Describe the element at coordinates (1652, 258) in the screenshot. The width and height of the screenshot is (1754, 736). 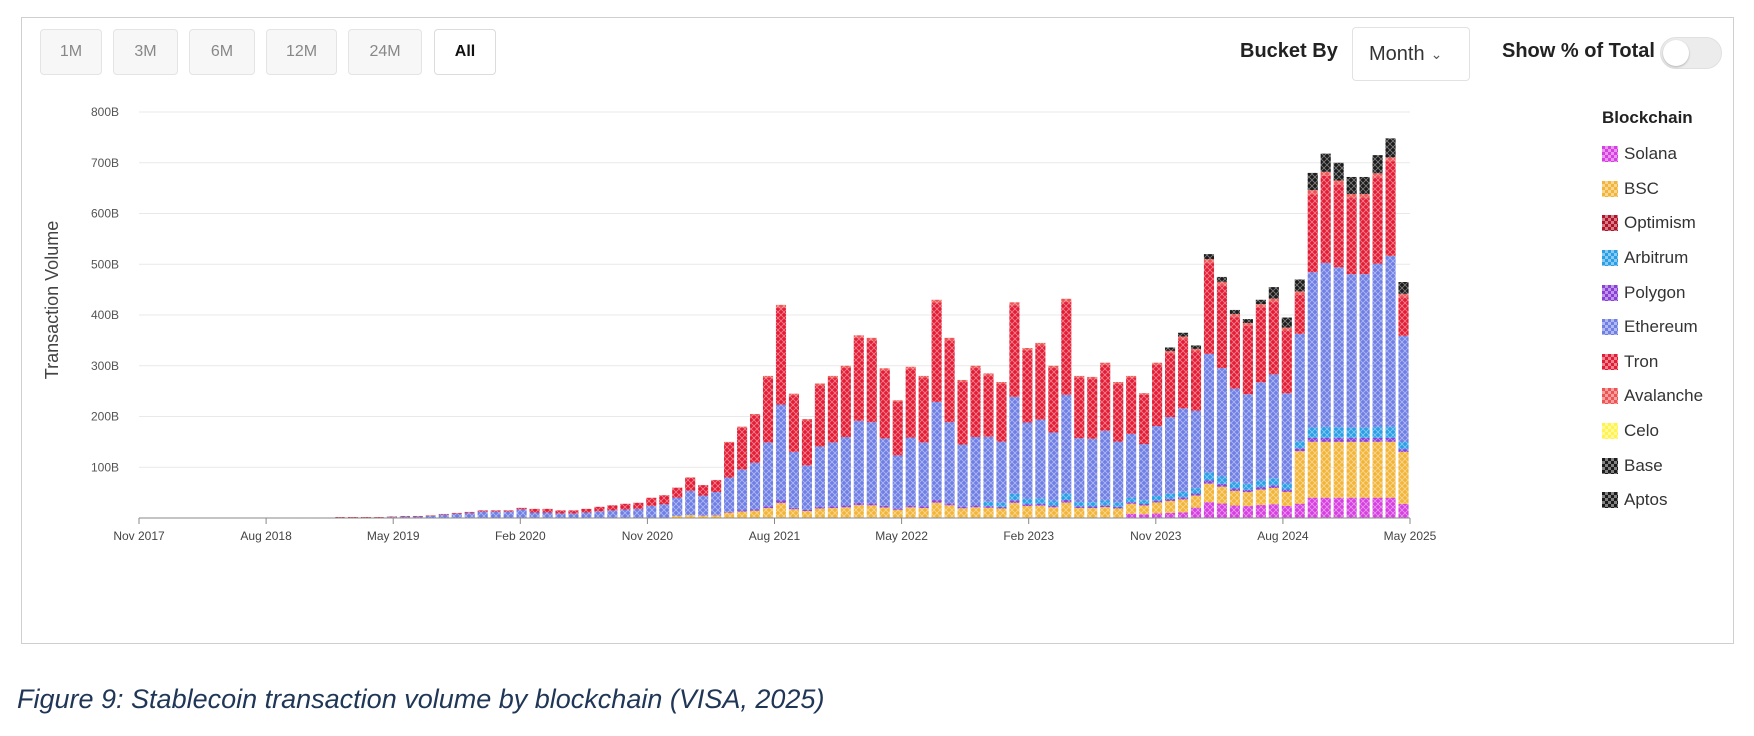
I see `legend-item-arbitrum: Arbitrum` at that location.